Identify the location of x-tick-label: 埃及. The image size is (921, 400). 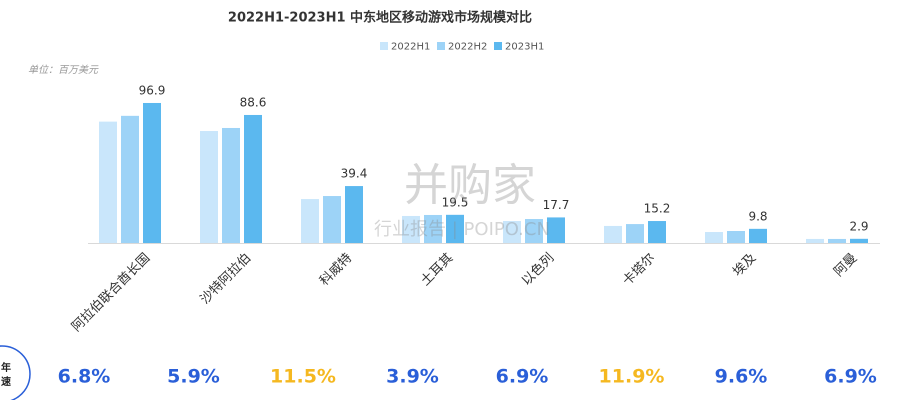
(744, 265).